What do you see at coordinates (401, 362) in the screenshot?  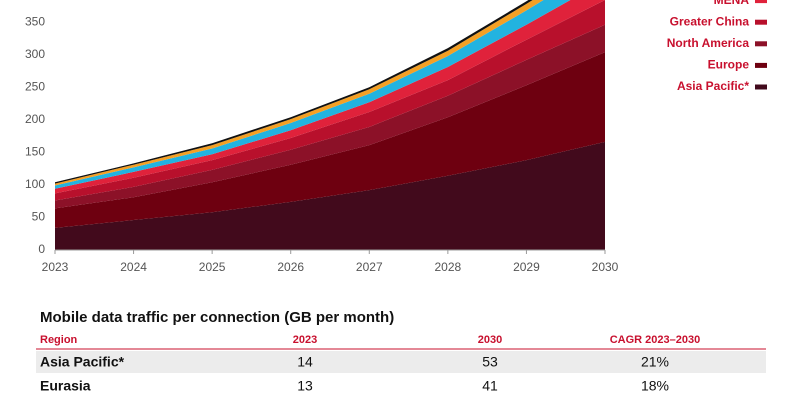 I see `row-band` at bounding box center [401, 362].